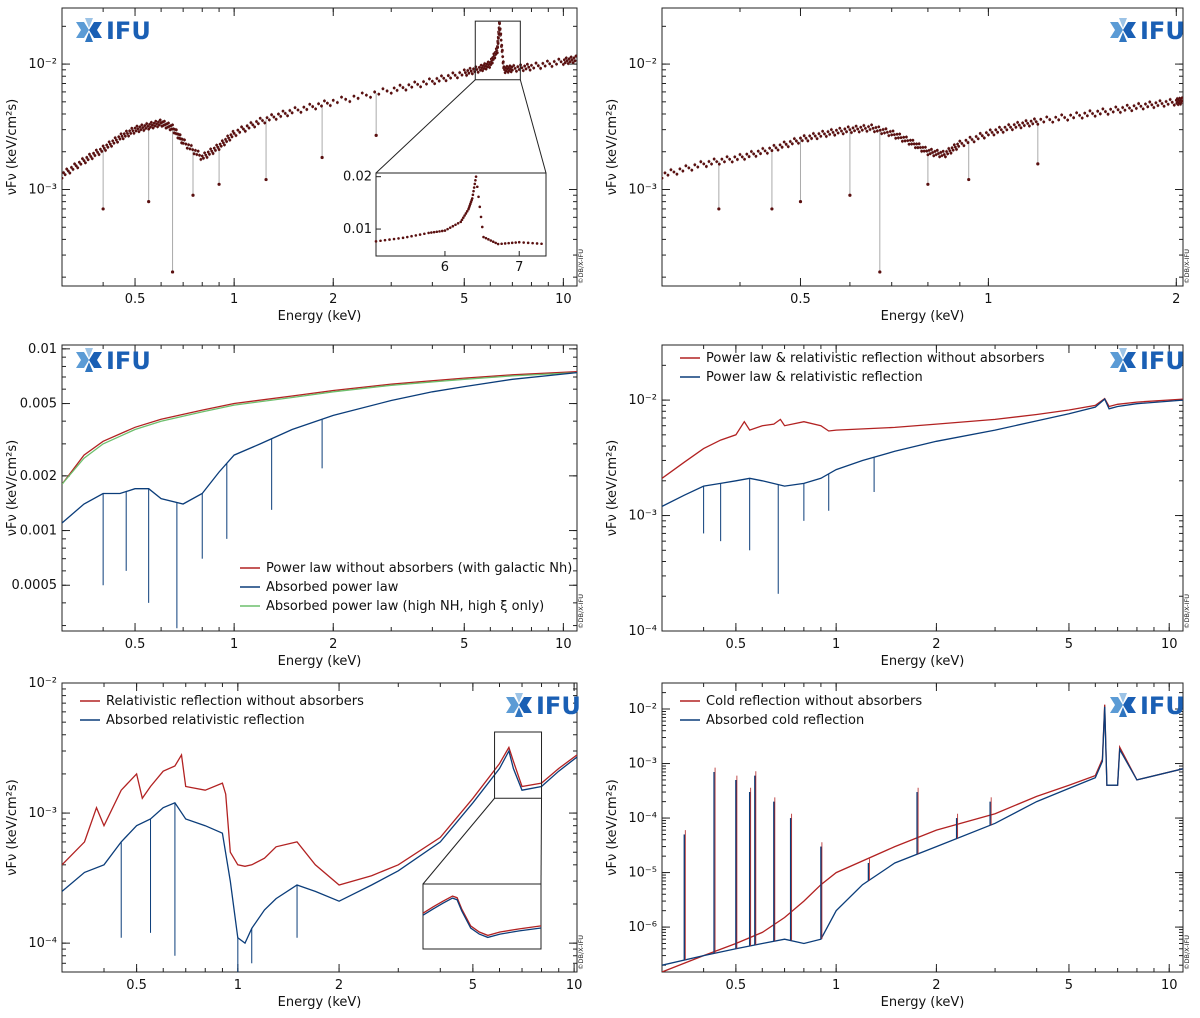 The image size is (1200, 1018). What do you see at coordinates (319, 858) in the screenshot?
I see `plot-area` at bounding box center [319, 858].